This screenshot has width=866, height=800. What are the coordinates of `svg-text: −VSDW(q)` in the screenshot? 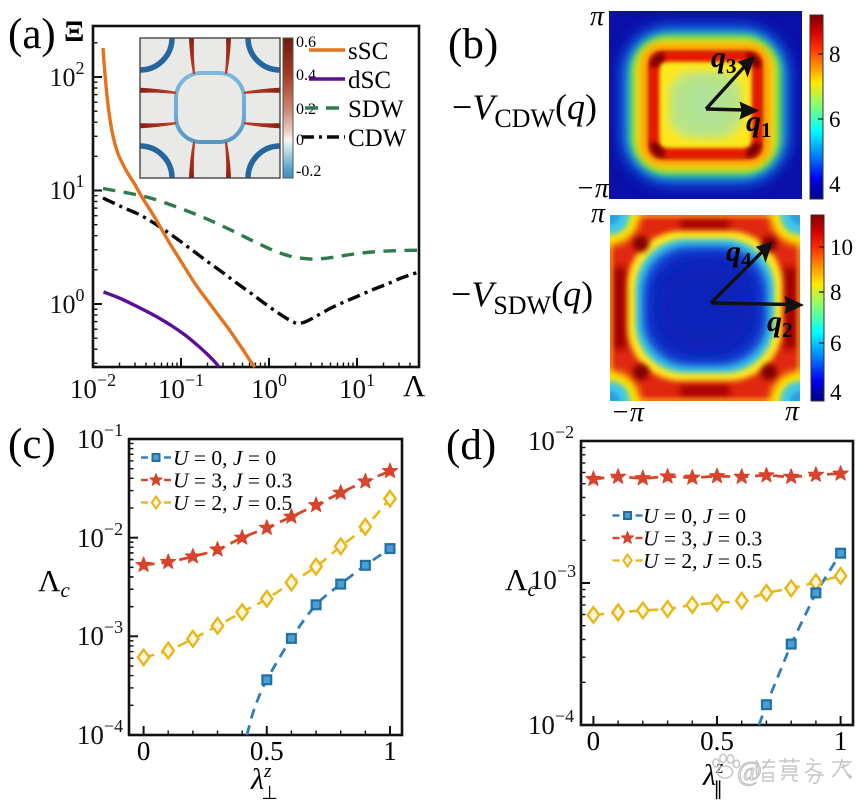 It's located at (522, 297).